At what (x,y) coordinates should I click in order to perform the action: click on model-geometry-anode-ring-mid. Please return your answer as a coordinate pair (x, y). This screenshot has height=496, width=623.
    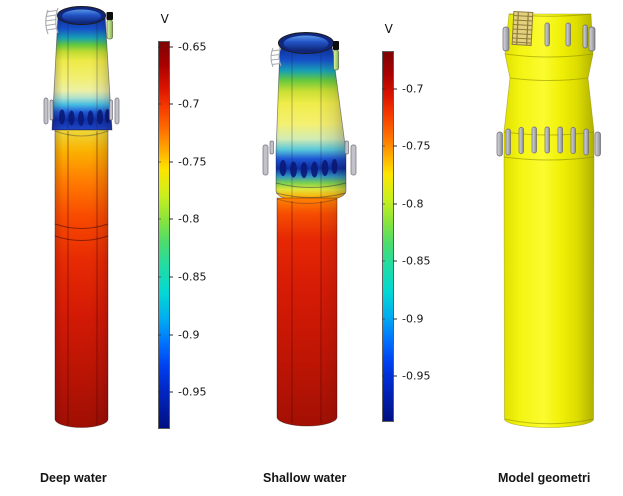
    Looking at the image, I should click on (548, 141).